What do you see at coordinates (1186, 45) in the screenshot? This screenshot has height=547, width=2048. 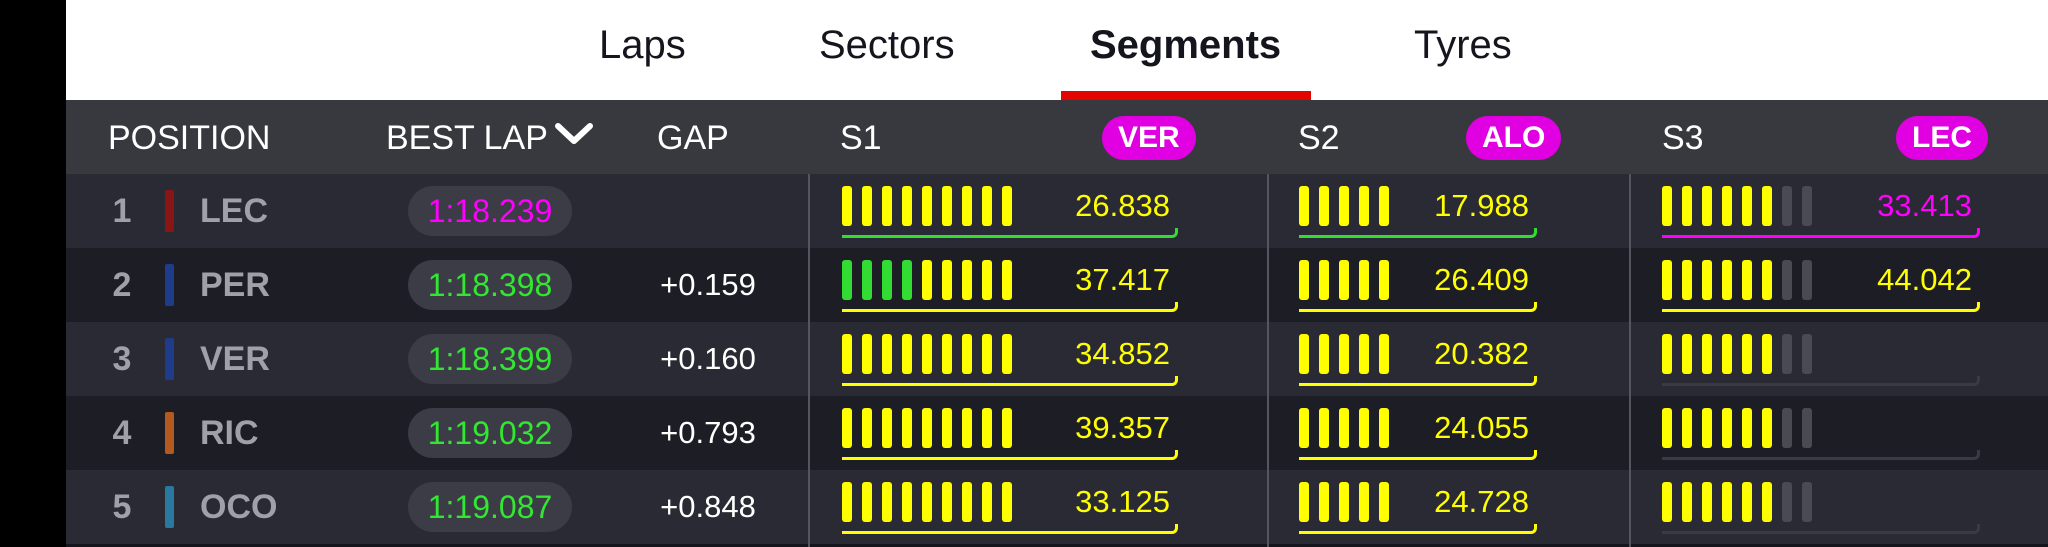 I see `tab-segments: Segments` at bounding box center [1186, 45].